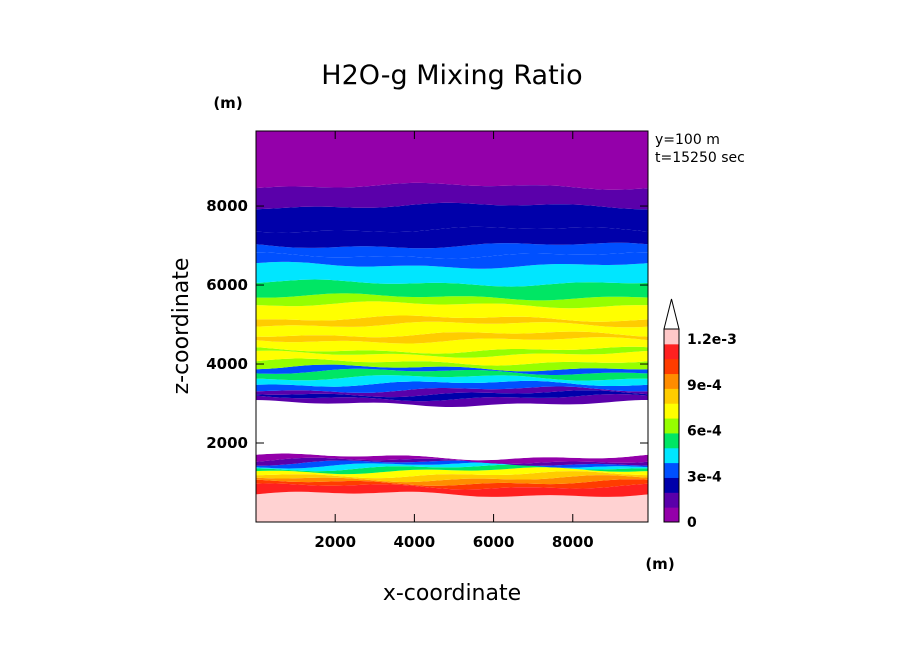 The height and width of the screenshot is (654, 904). I want to click on colorbar-tick-label: 1.2e-3, so click(712, 340).